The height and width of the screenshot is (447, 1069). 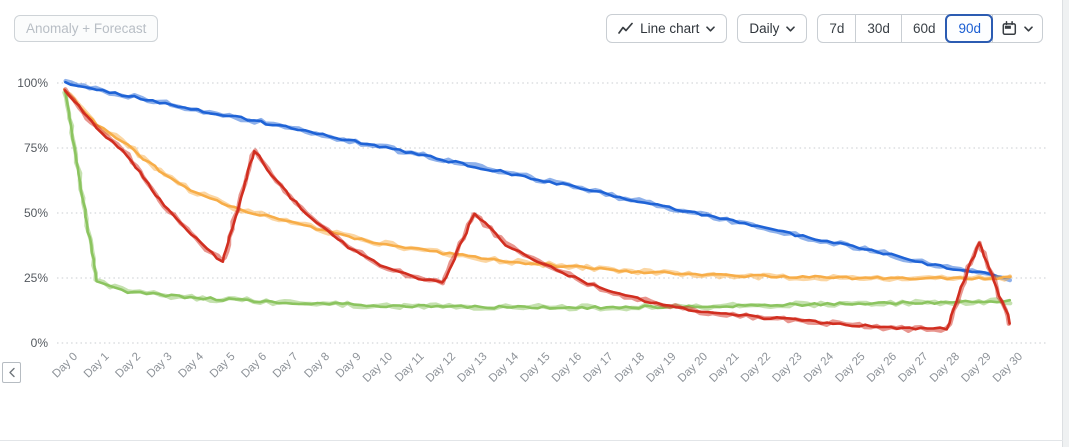 I want to click on x-axis-label: Day 5, so click(x=223, y=366).